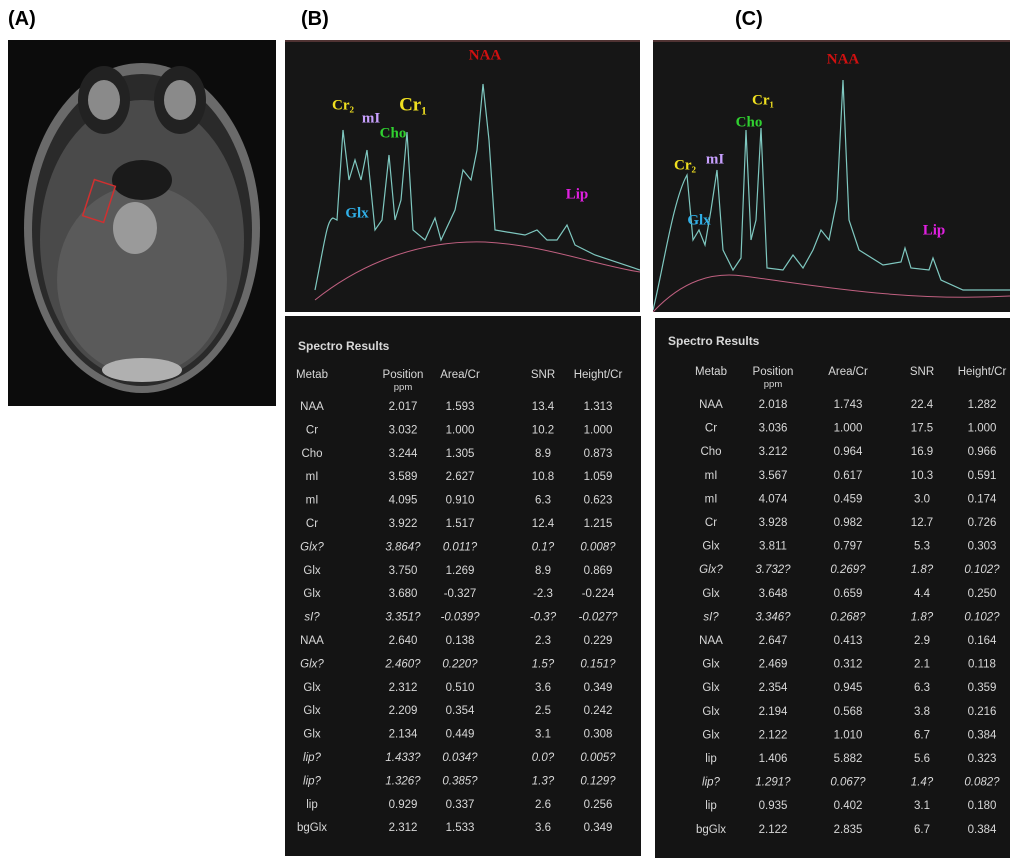 This screenshot has height=866, width=1020. I want to click on table-cell: 2.122, so click(773, 830).